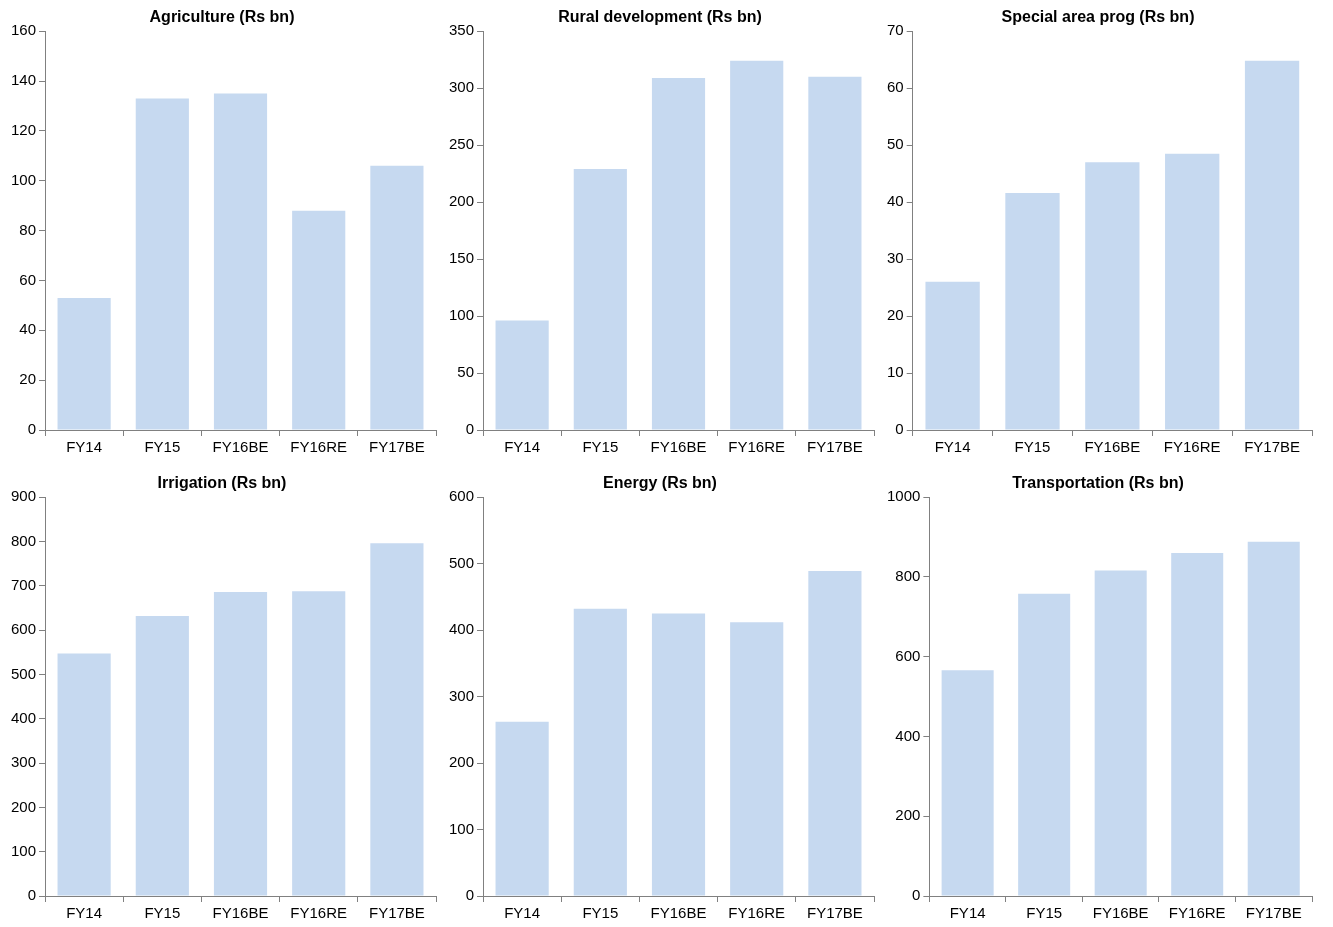 This screenshot has height=927, width=1333. I want to click on chart-title: Transportation (Rs bn), so click(1098, 483).